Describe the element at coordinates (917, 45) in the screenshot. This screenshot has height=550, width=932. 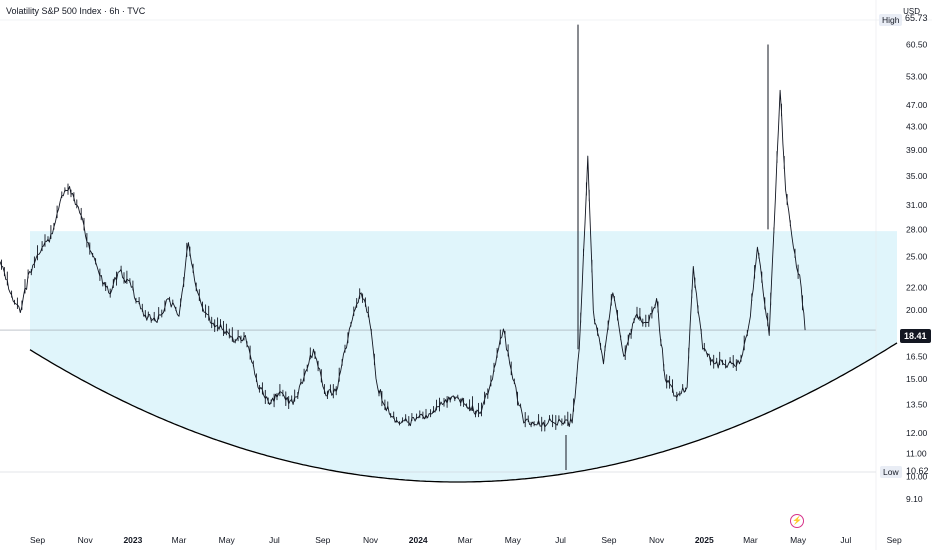
I see `y-tick-label: 60.50` at that location.